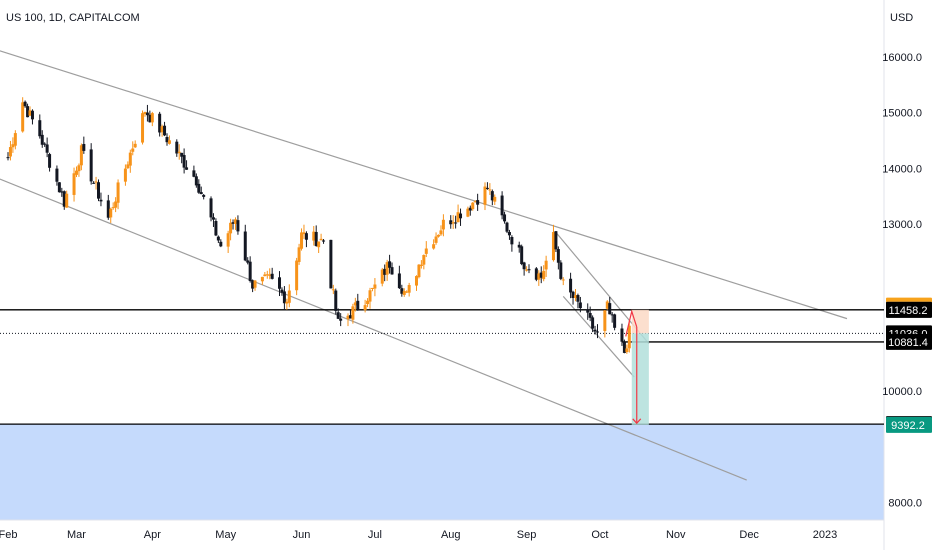  What do you see at coordinates (640, 379) in the screenshot?
I see `take-profit-box` at bounding box center [640, 379].